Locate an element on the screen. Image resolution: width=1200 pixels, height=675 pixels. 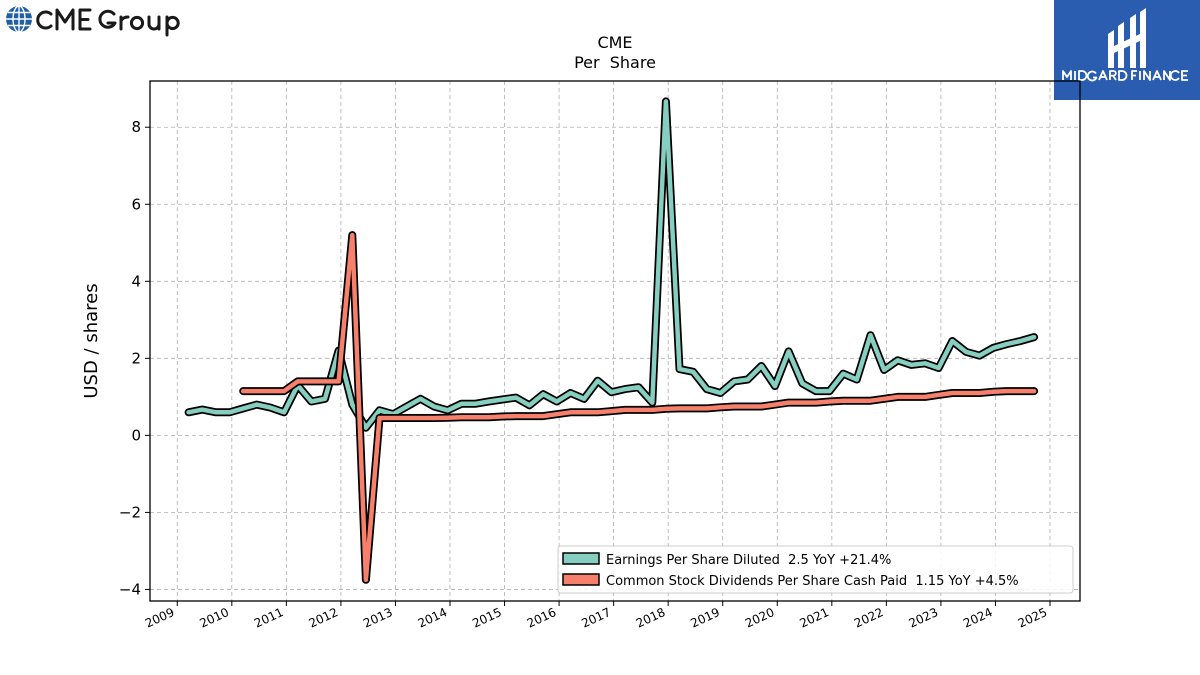
x-tick-label: 2018 is located at coordinates (651, 618).